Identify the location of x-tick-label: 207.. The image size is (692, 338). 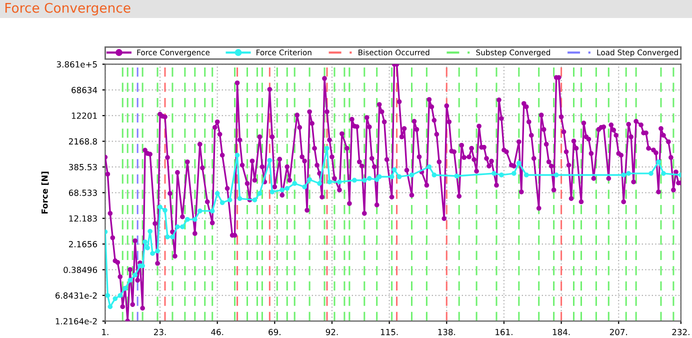
(618, 332).